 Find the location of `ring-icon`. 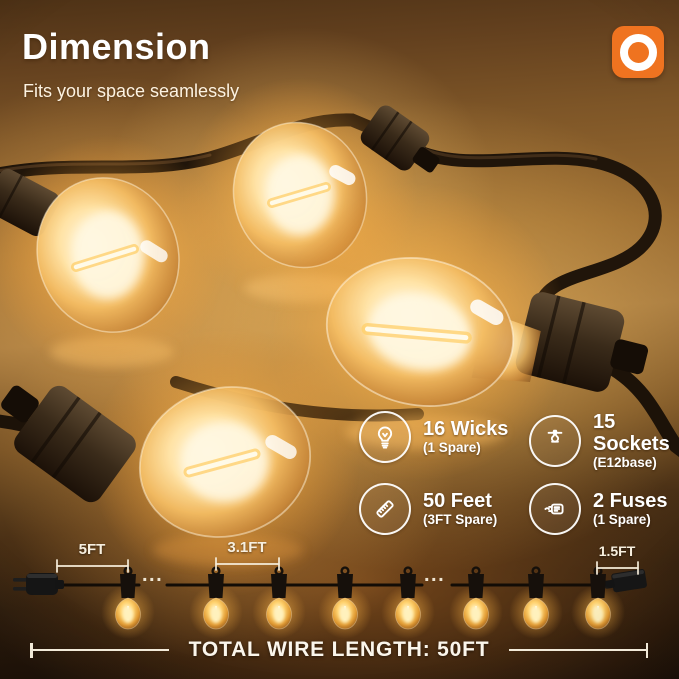

ring-icon is located at coordinates (638, 52).